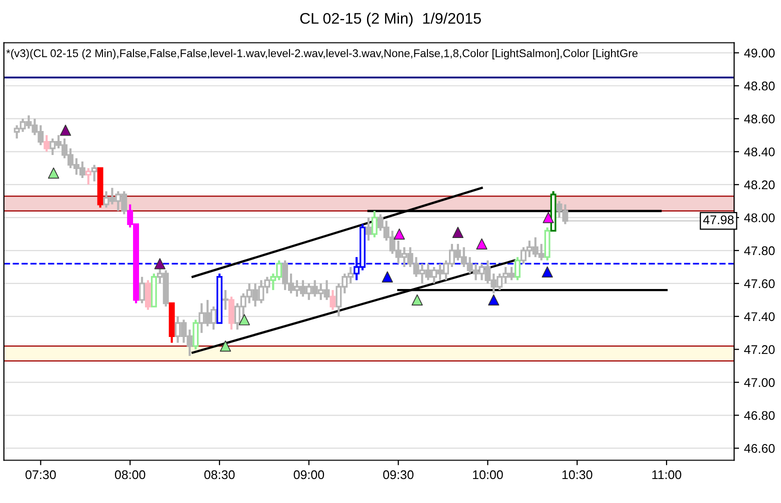 The height and width of the screenshot is (503, 781). I want to click on x-tick-label: 09:30, so click(398, 475).